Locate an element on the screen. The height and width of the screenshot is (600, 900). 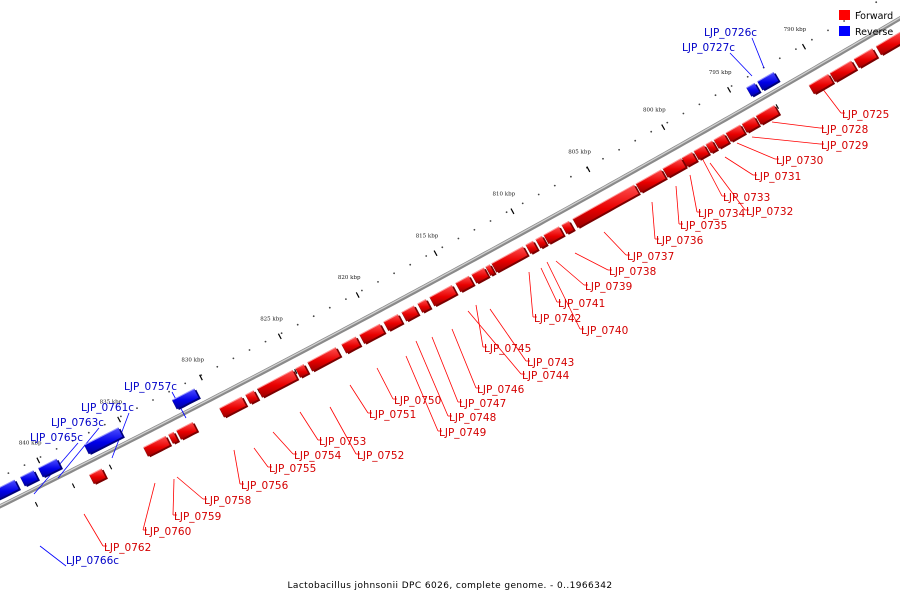
gene-label-forward: LJP_0751 is located at coordinates (392, 415).